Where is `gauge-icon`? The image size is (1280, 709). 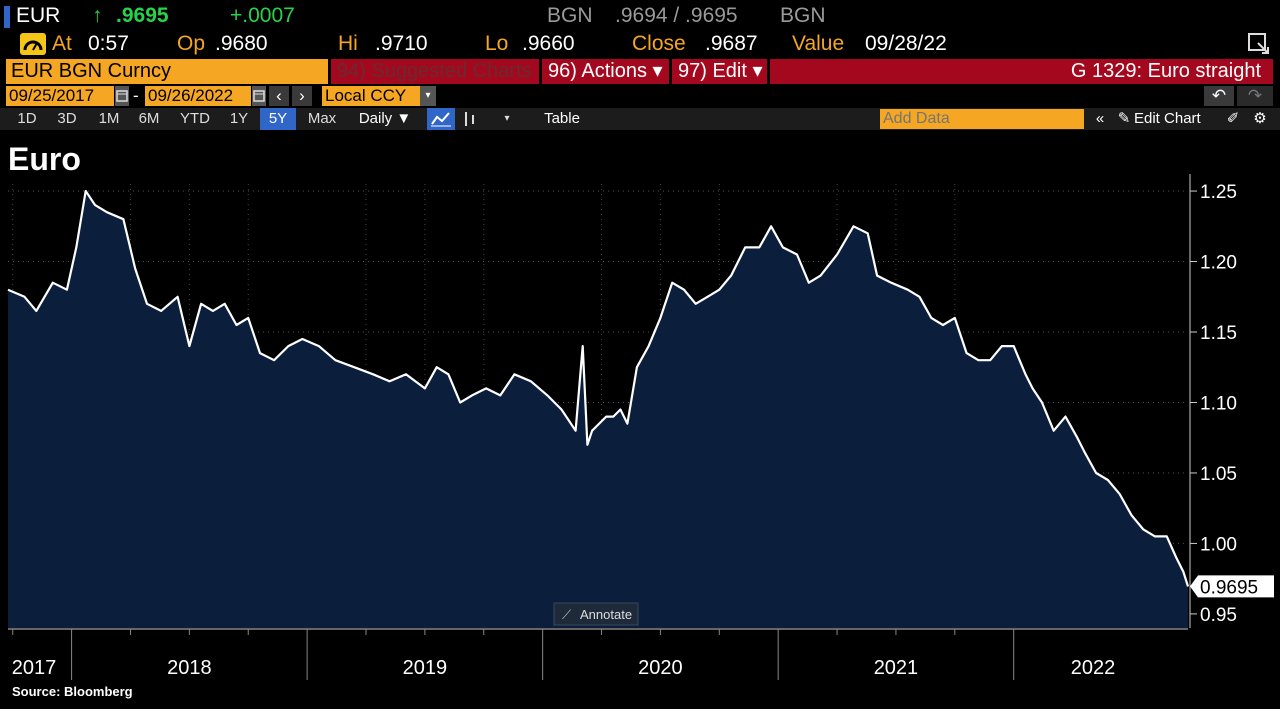 gauge-icon is located at coordinates (33, 44).